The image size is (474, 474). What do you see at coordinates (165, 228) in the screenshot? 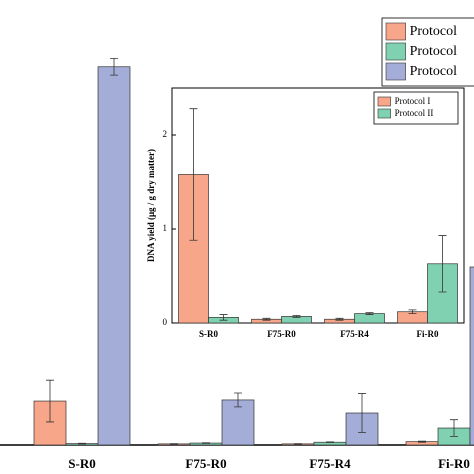
I see `y-tick-label: 1` at bounding box center [165, 228].